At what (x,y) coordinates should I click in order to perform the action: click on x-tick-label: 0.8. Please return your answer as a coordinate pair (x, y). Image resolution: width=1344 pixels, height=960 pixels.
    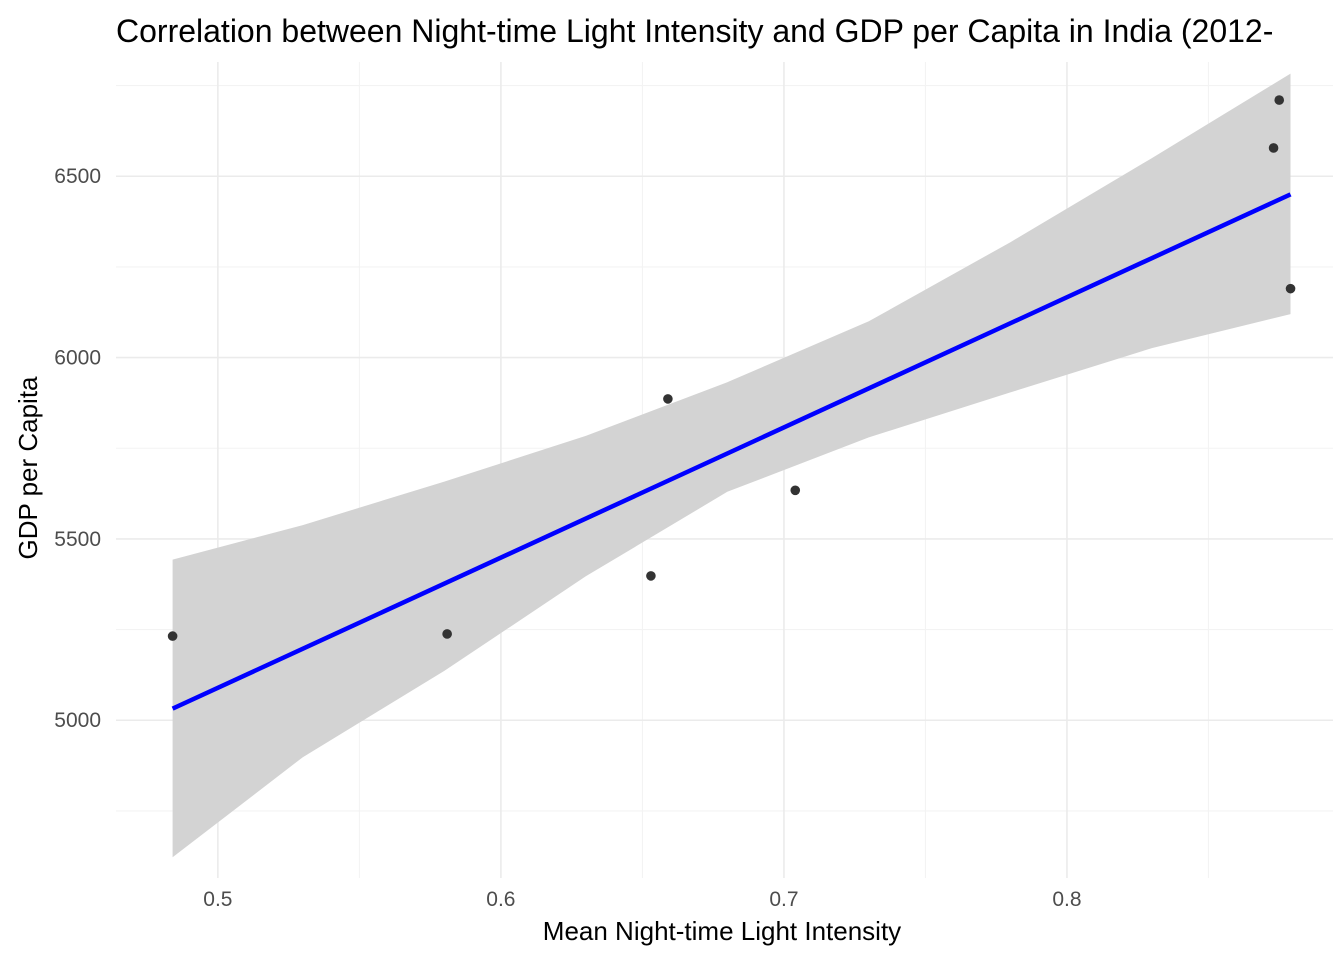
    Looking at the image, I should click on (1066, 899).